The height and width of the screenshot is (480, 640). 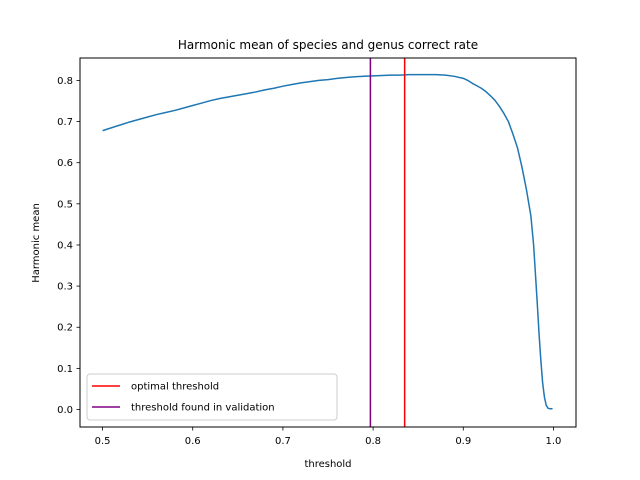 What do you see at coordinates (193, 441) in the screenshot?
I see `x-tick-label: 0.6` at bounding box center [193, 441].